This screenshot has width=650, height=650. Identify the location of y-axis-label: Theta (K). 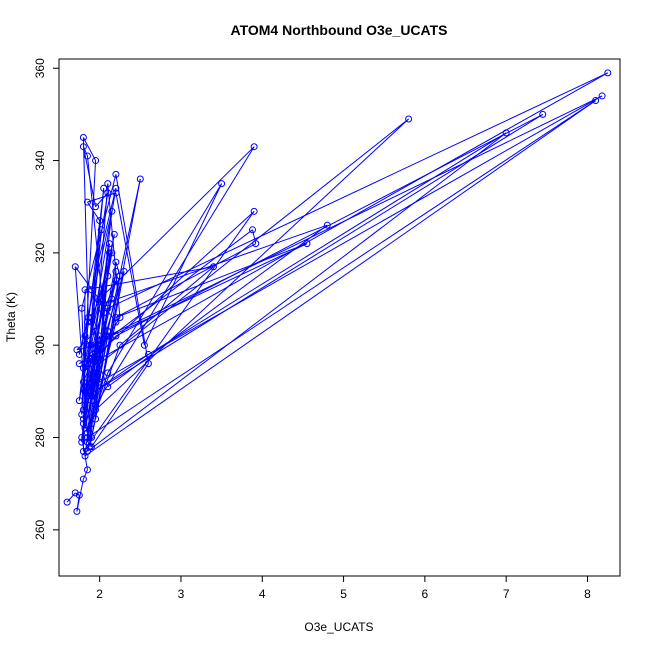
(11, 317).